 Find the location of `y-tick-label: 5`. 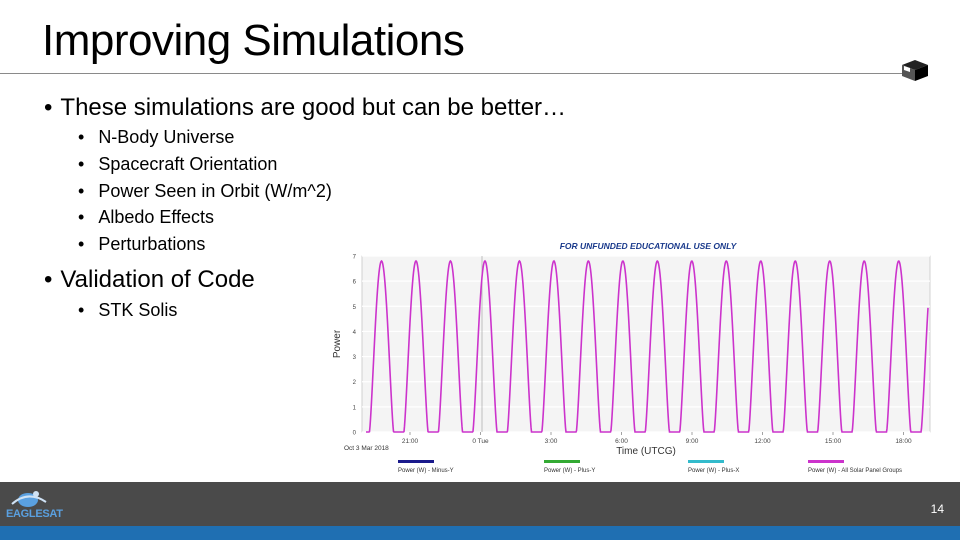

y-tick-label: 5 is located at coordinates (355, 308).